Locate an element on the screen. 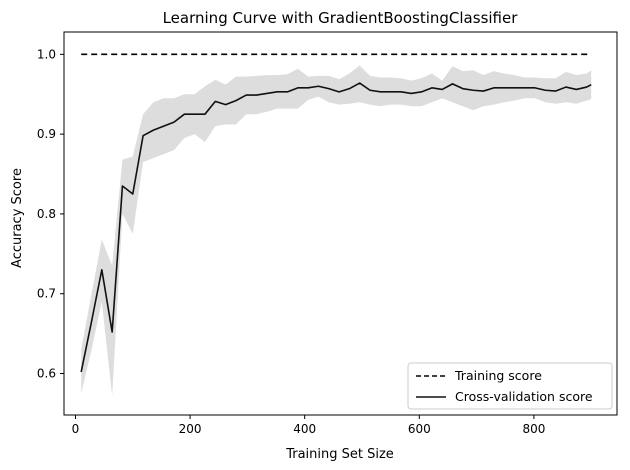  legend-box is located at coordinates (510, 386).